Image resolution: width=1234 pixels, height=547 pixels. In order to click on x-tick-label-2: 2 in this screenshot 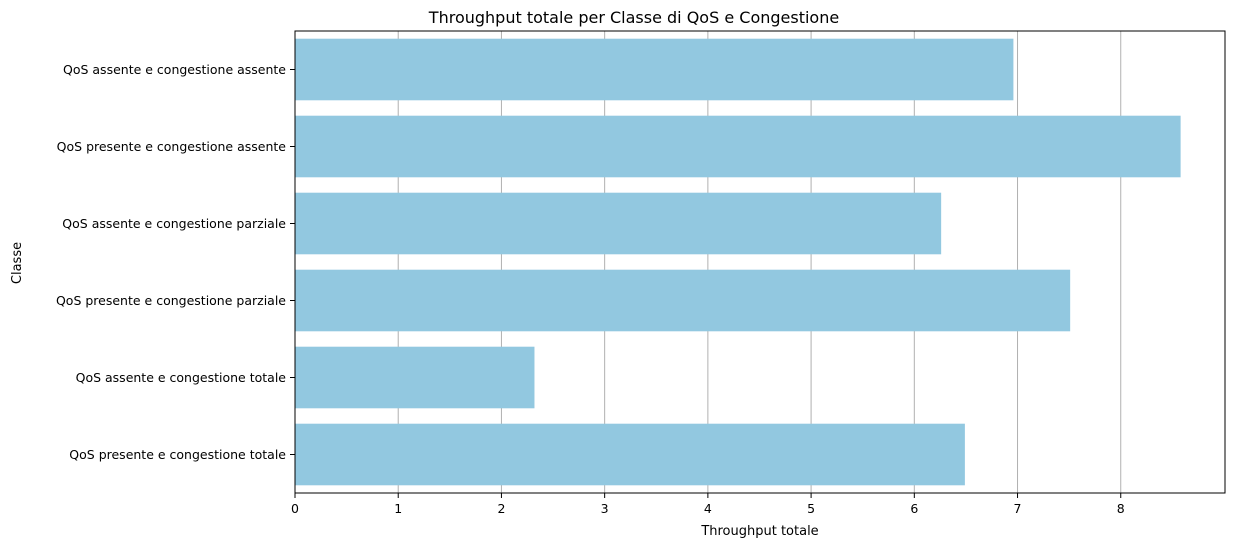, I will do `click(501, 508)`.